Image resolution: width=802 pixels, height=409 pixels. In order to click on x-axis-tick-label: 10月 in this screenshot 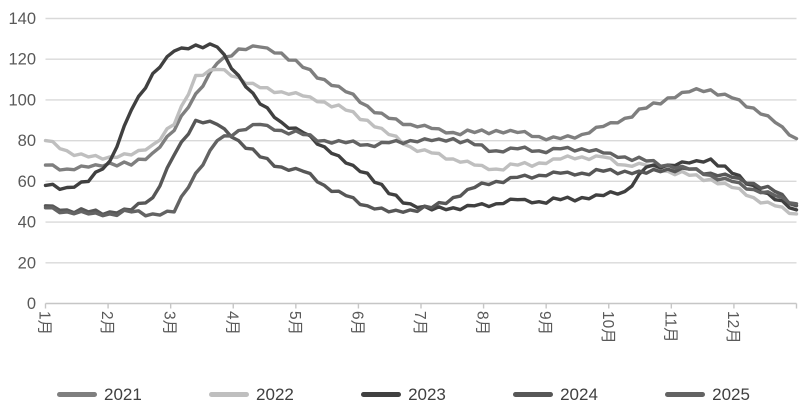, I will do `click(607, 327)`.